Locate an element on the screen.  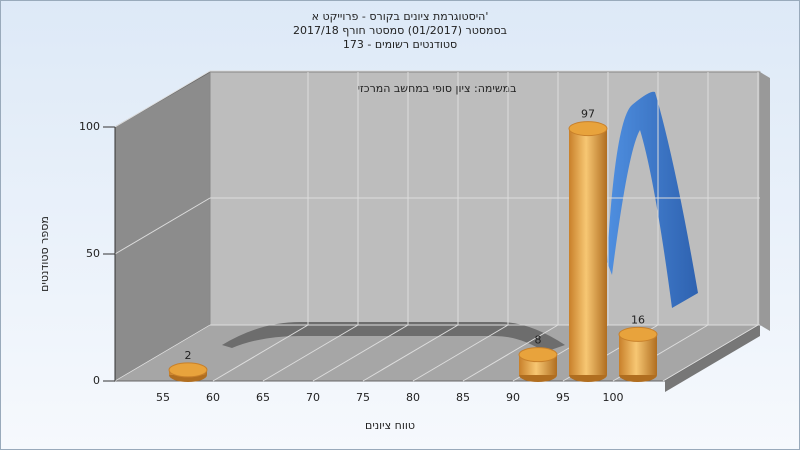
bar is located at coordinates (588, 251).